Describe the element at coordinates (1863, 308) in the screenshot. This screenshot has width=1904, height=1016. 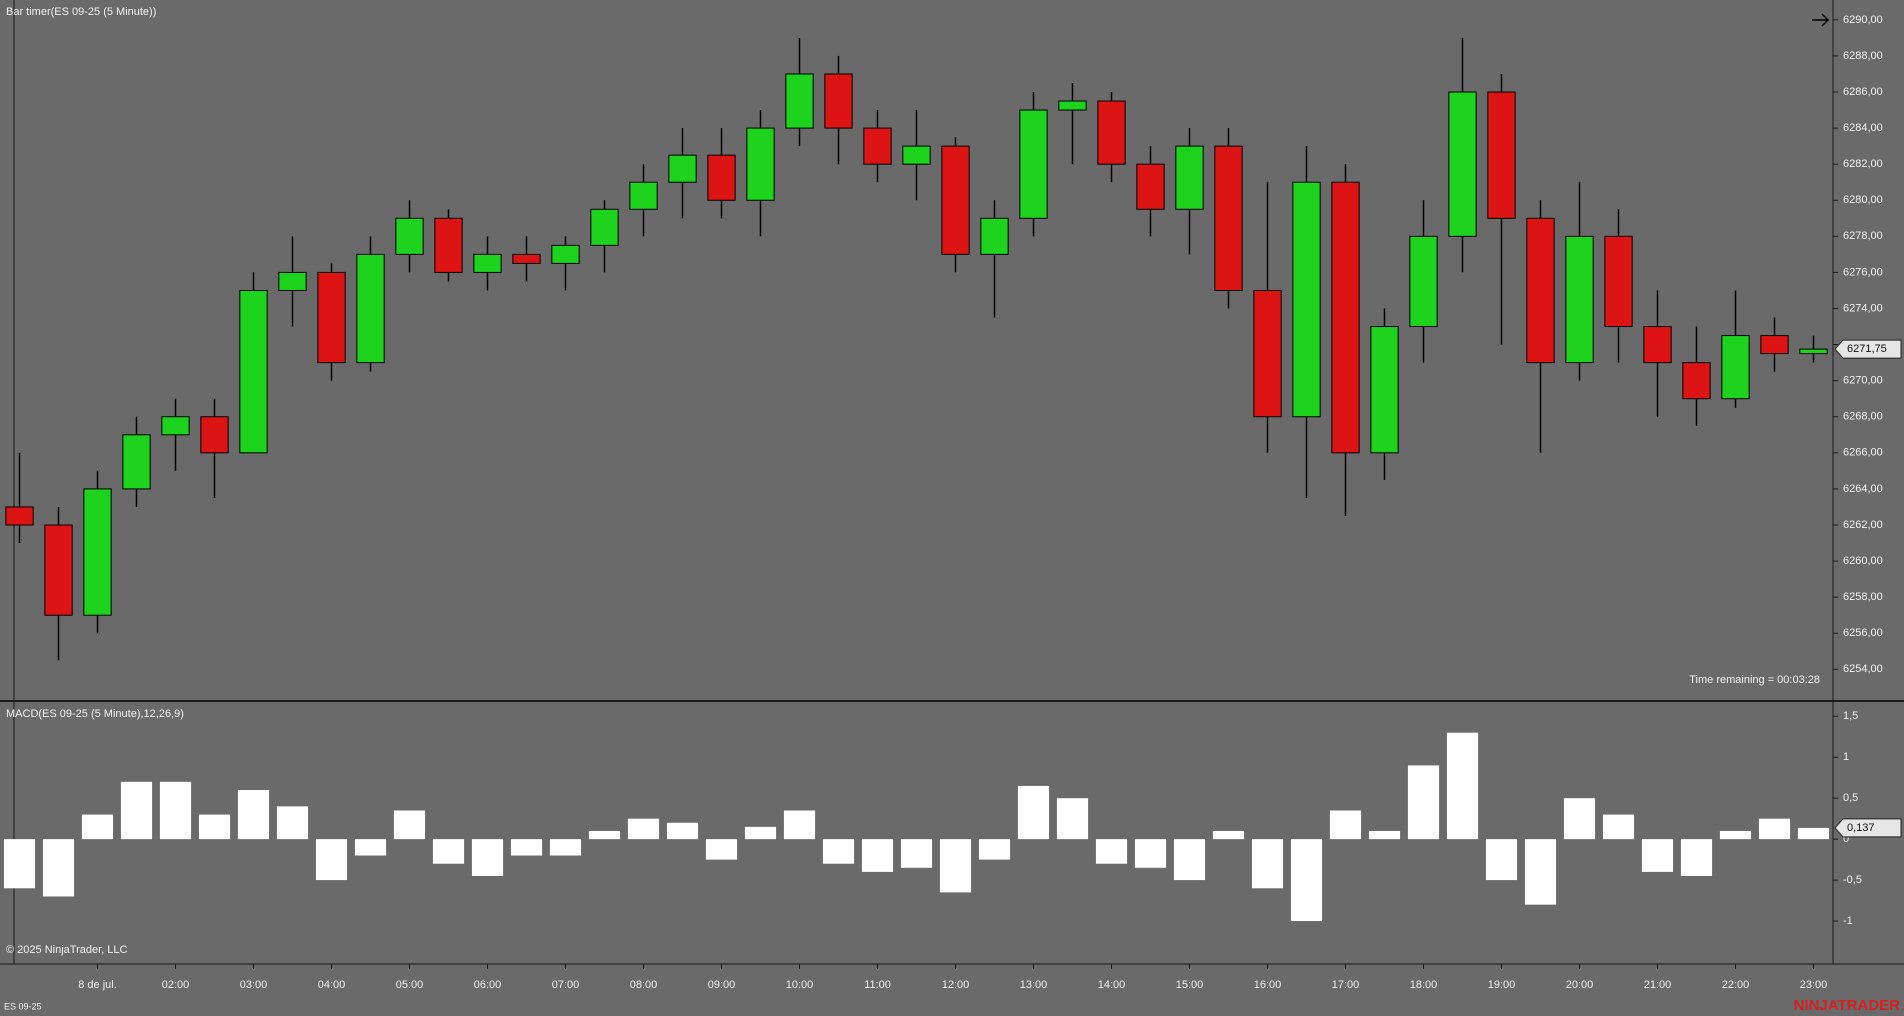
I see `y-tick-label: 6274,00` at that location.